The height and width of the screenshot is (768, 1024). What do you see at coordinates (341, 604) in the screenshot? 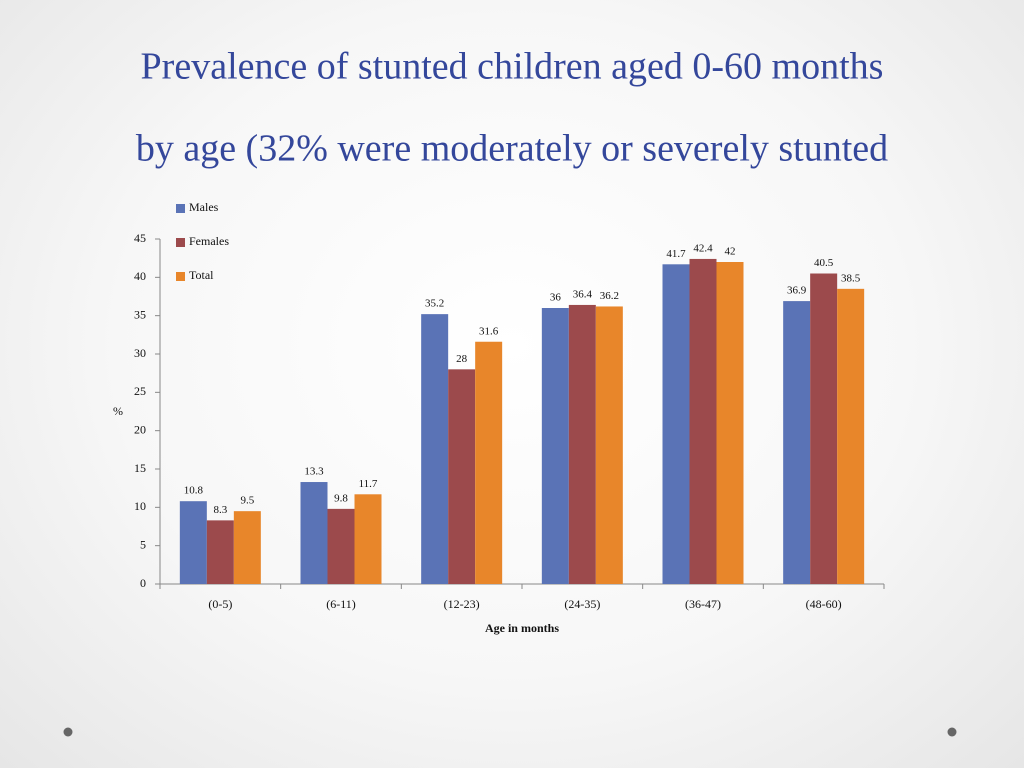
I see `x-tick-label: (6-11)` at bounding box center [341, 604].